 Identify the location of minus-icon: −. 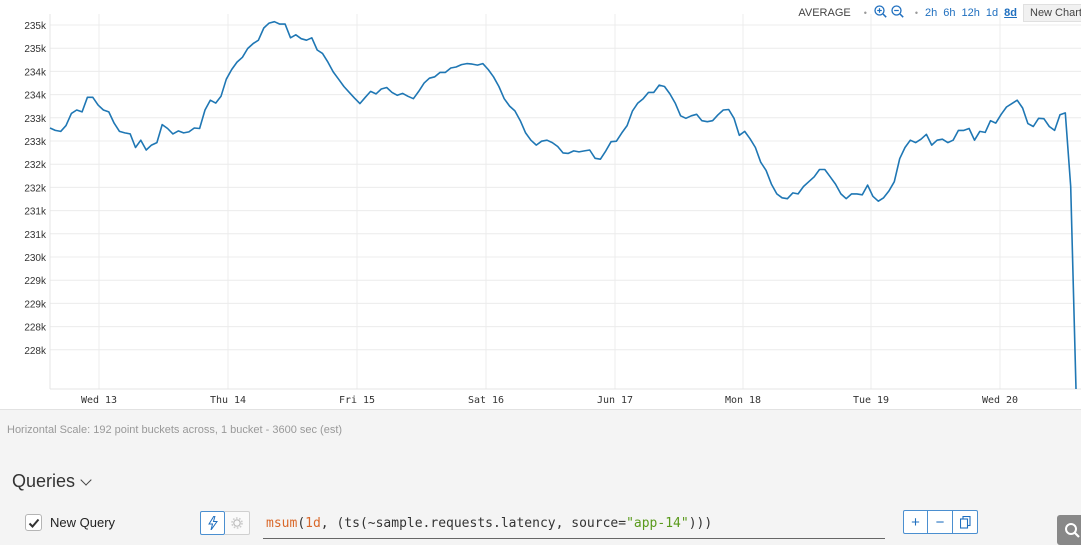
(940, 522).